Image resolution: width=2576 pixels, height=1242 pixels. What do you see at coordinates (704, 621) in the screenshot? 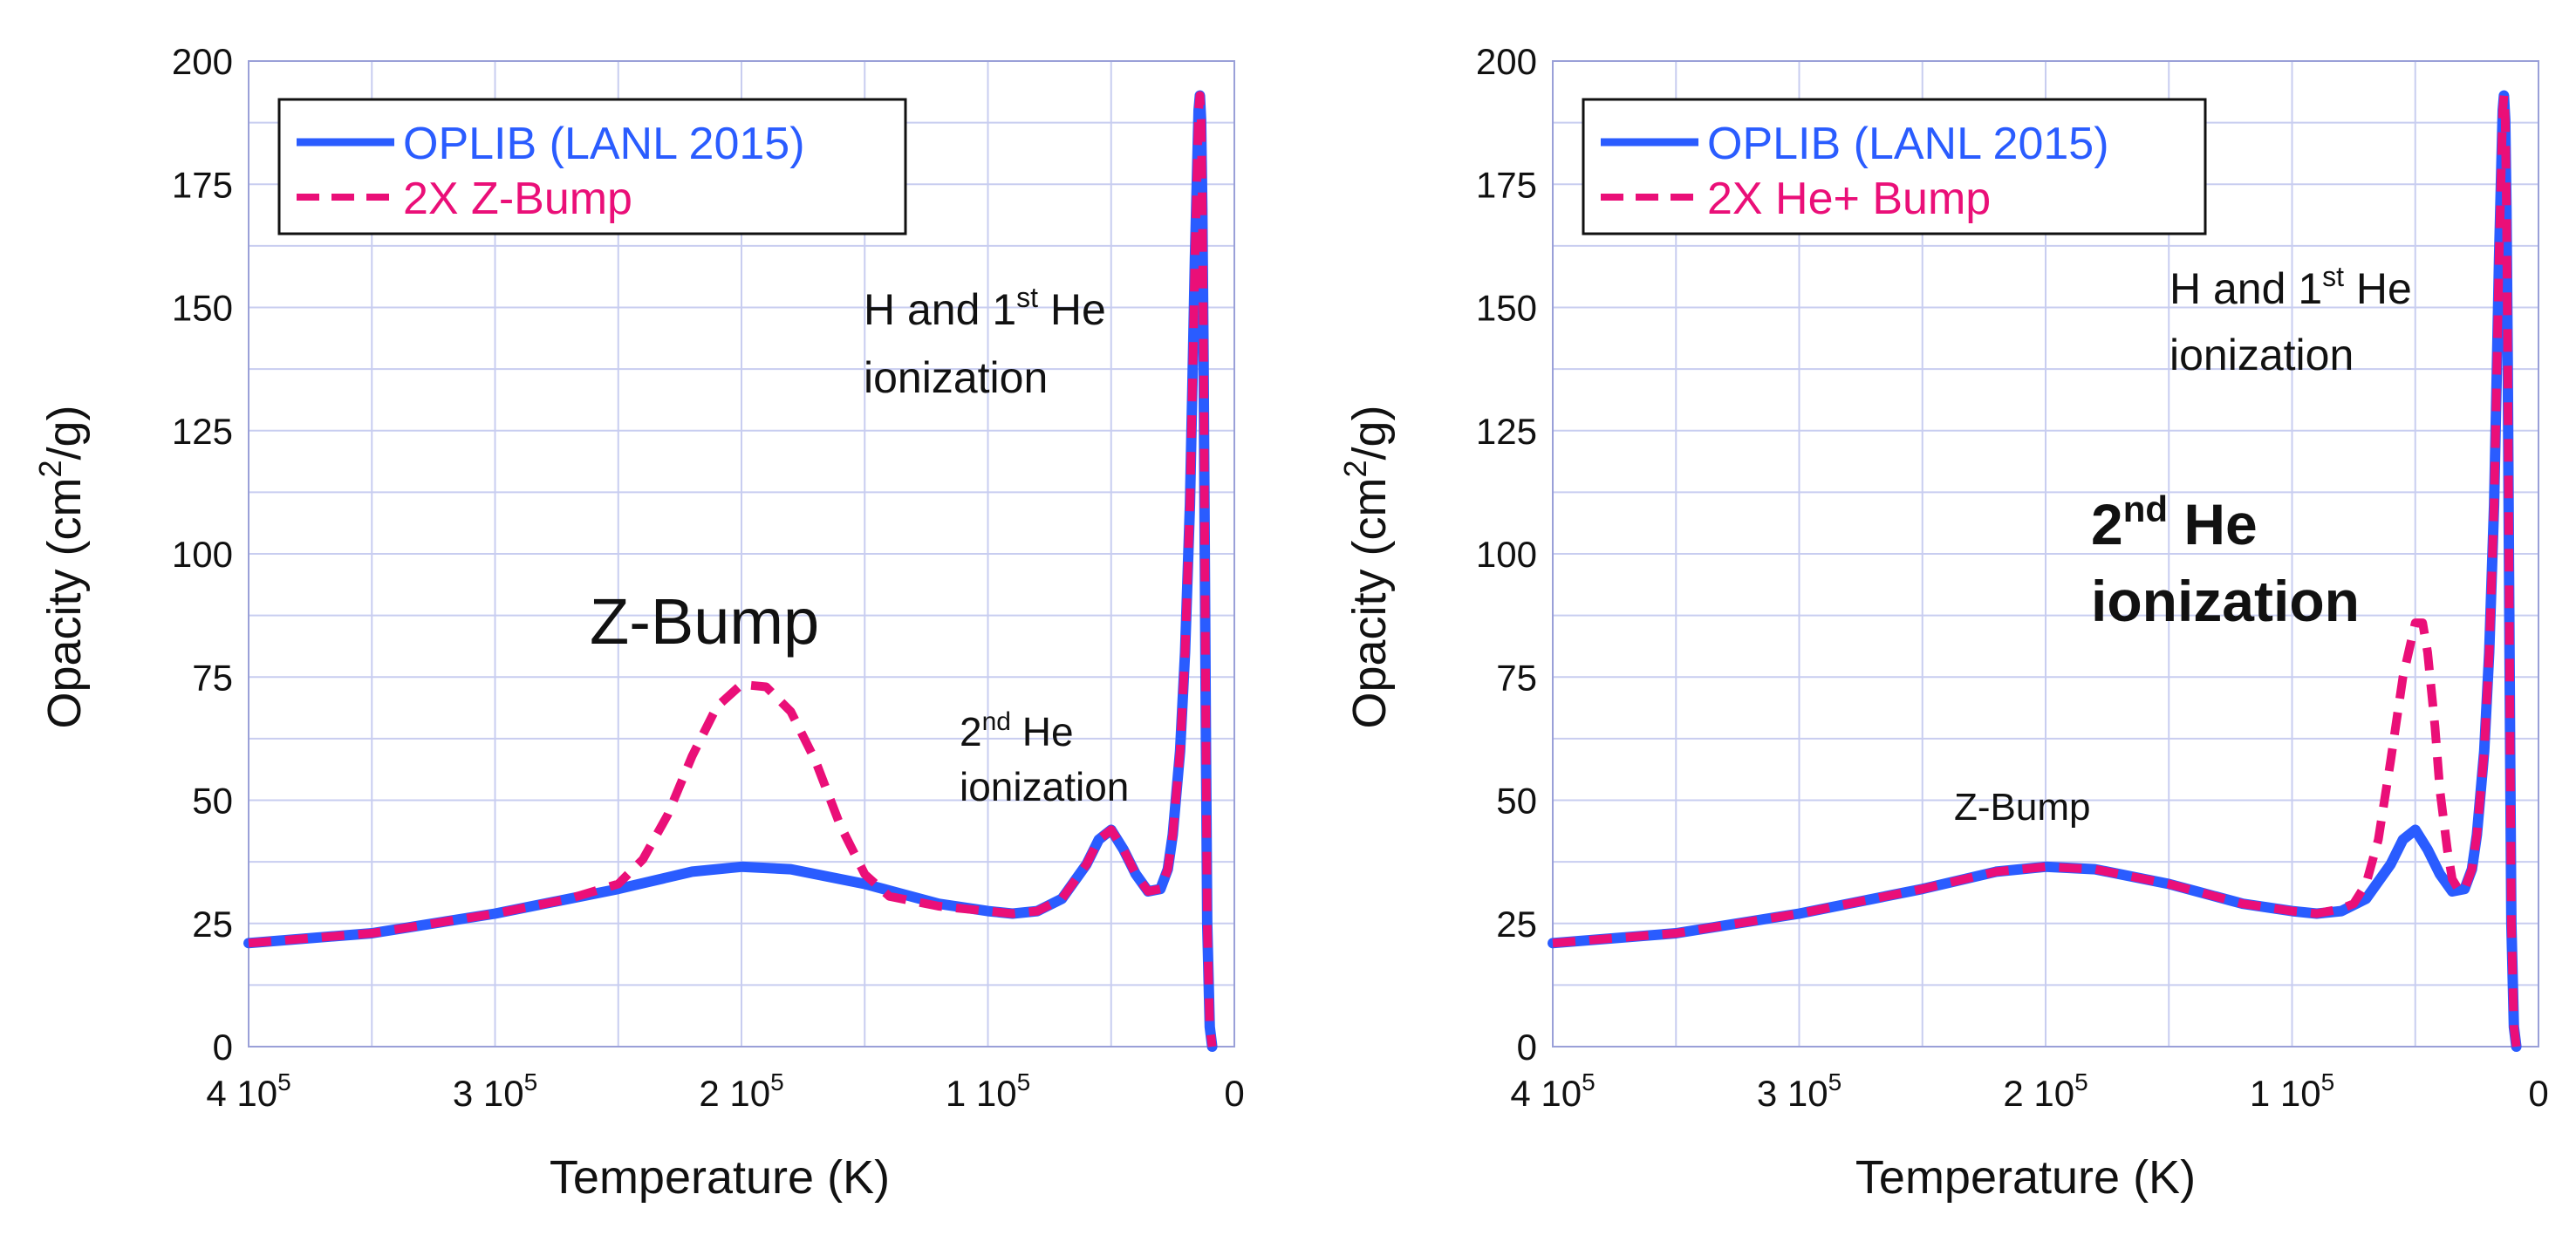
I see `left-annotation-z-bump: Z-Bump` at bounding box center [704, 621].